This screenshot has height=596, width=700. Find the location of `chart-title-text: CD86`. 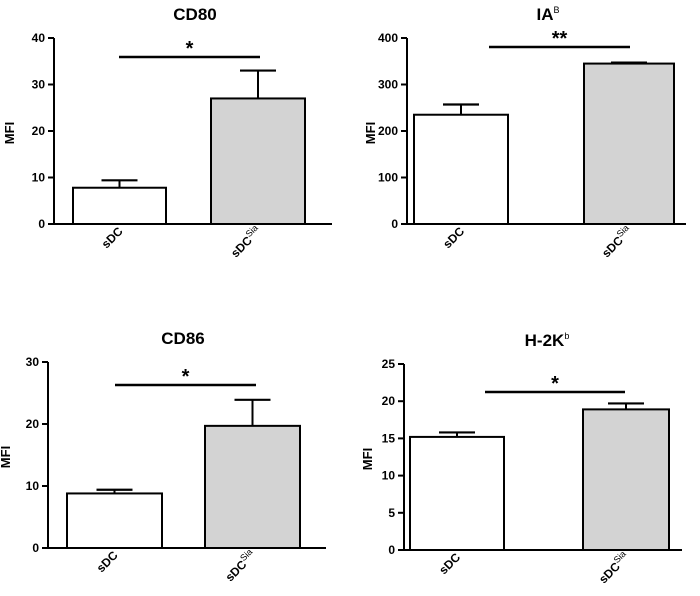

chart-title-text: CD86 is located at coordinates (182, 338).